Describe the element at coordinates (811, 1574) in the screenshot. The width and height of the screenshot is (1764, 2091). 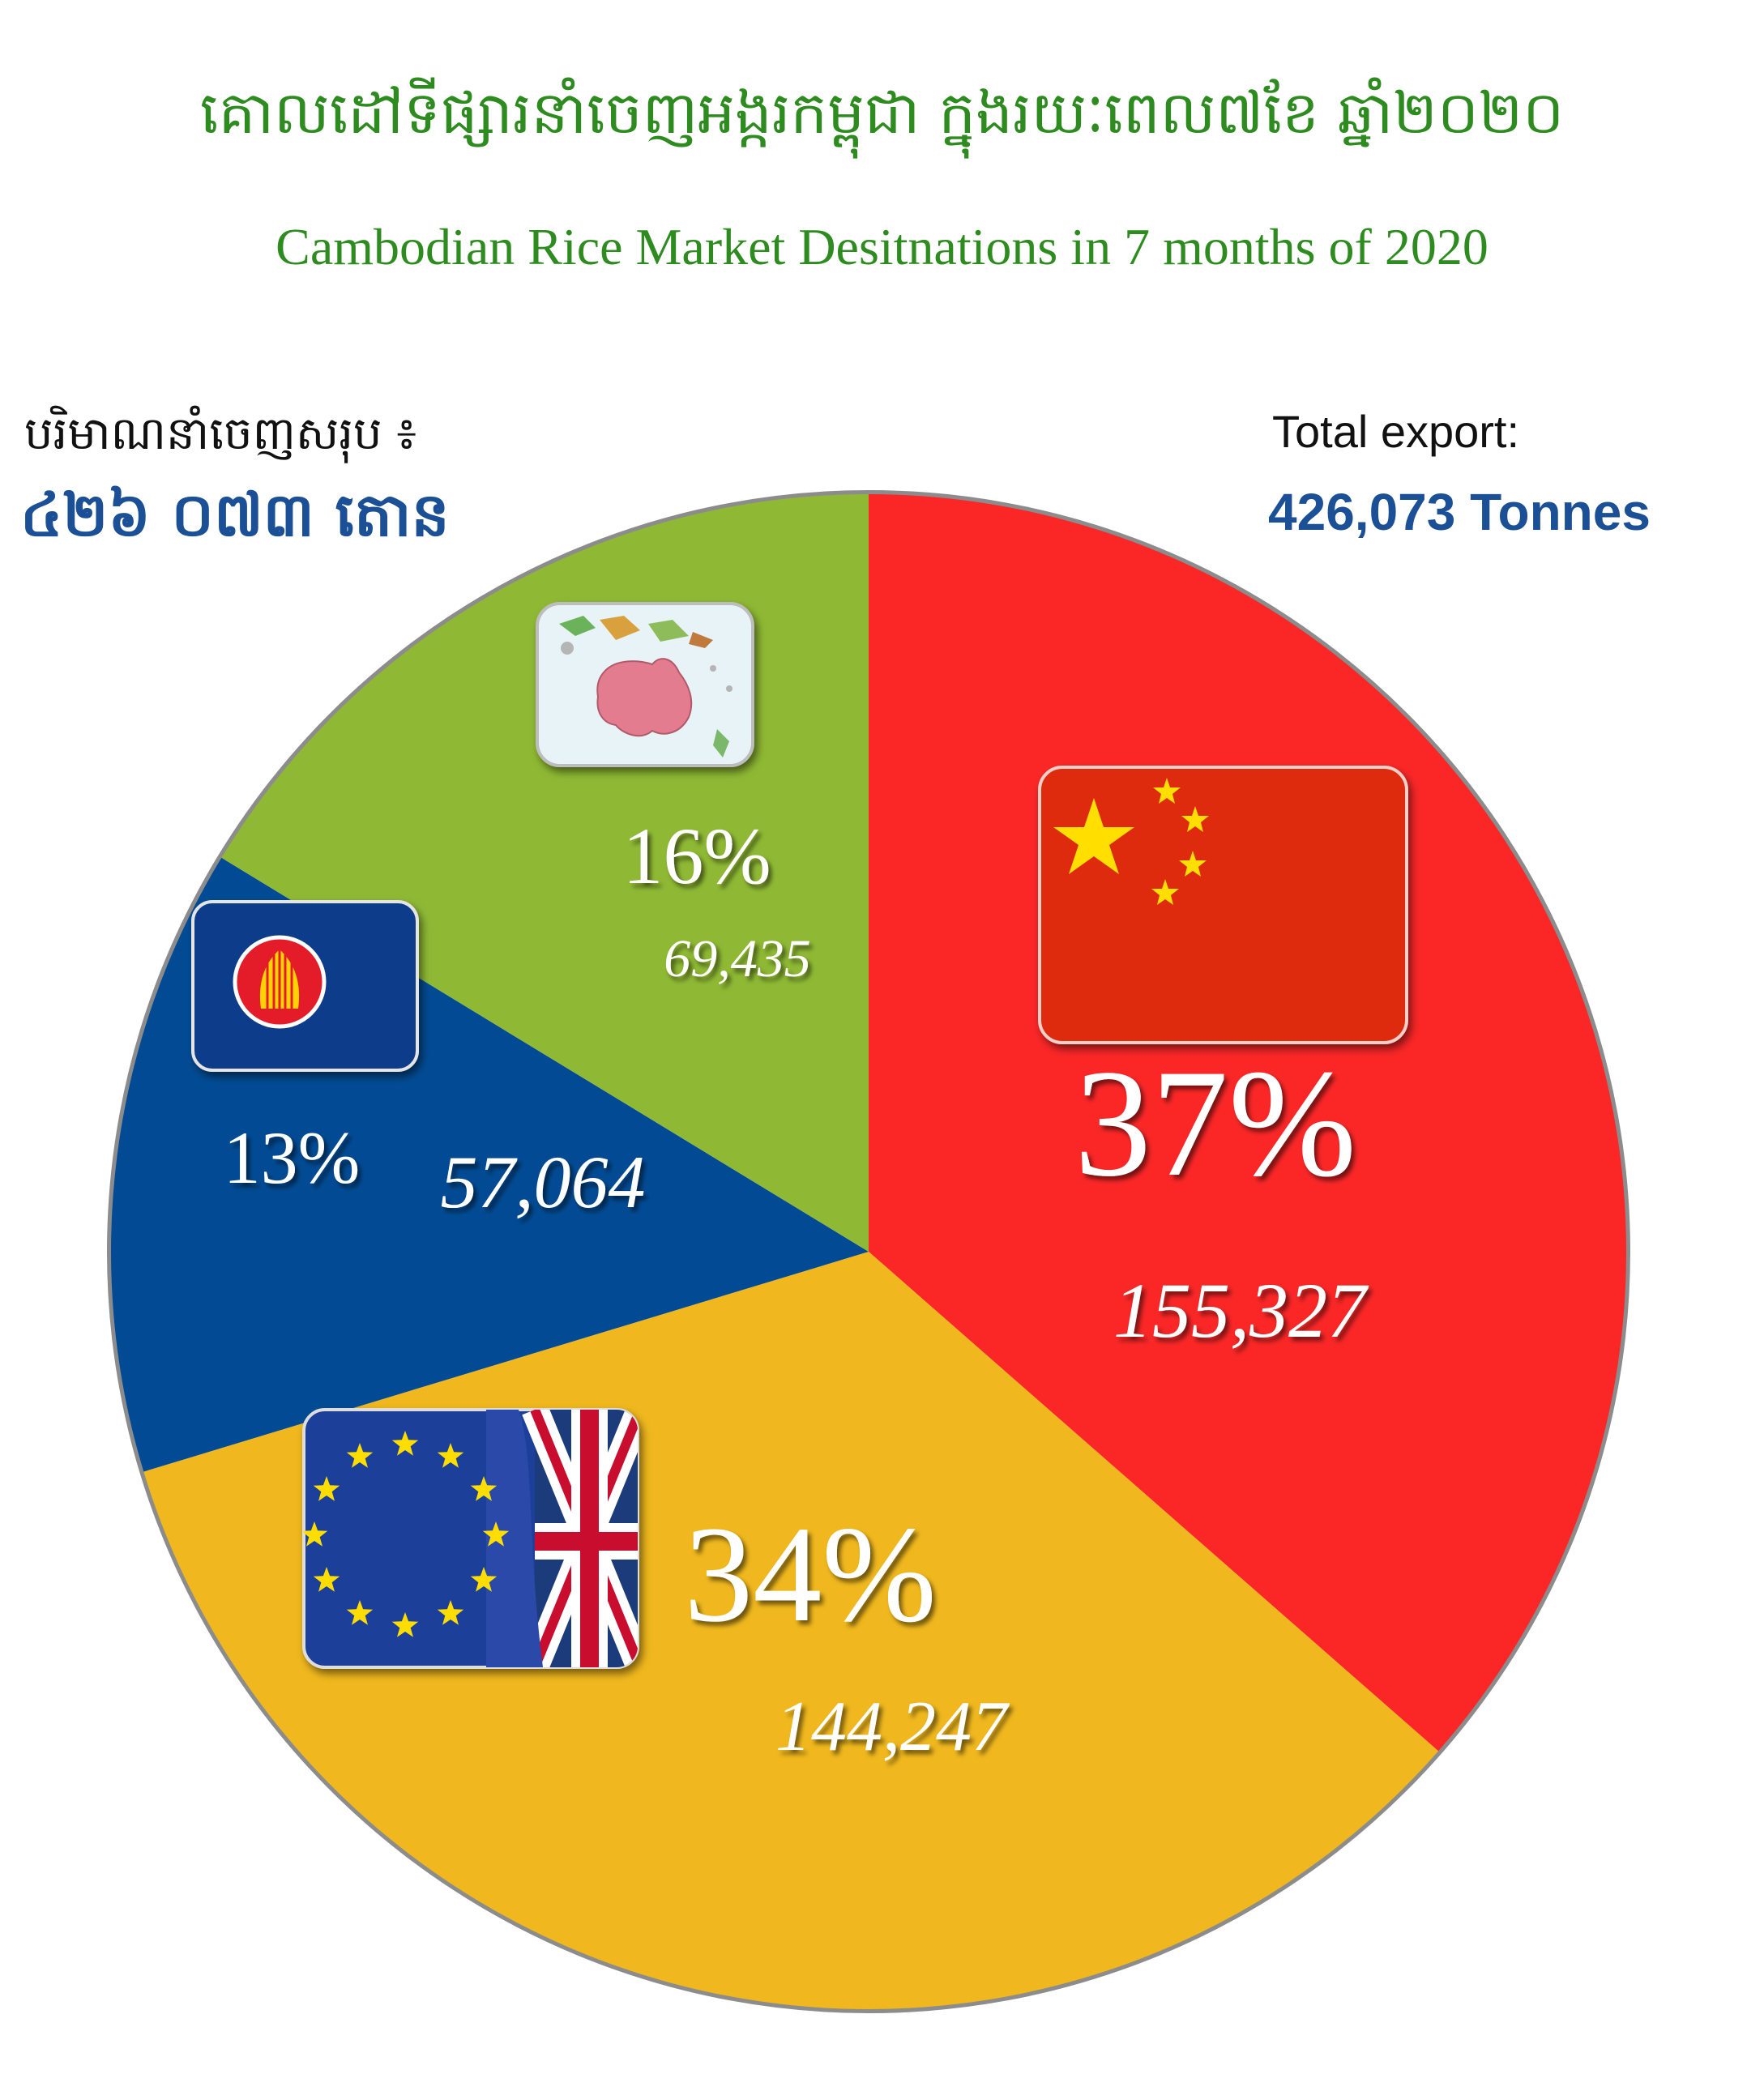
I see `percent-label-eu-uk: 34%` at that location.